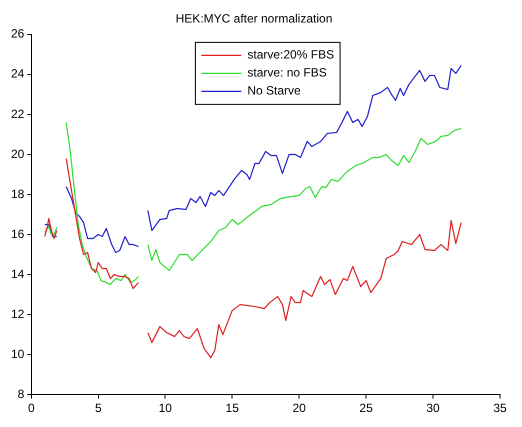 This screenshot has width=522, height=427. I want to click on y-tick-label: 16, so click(17, 233).